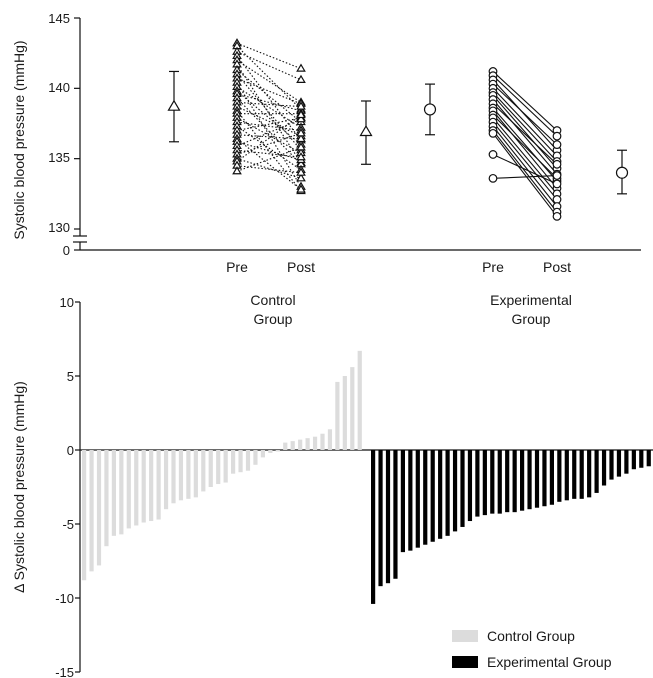  What do you see at coordinates (70, 450) in the screenshot?
I see `bottom-y-tick-label: 0` at bounding box center [70, 450].